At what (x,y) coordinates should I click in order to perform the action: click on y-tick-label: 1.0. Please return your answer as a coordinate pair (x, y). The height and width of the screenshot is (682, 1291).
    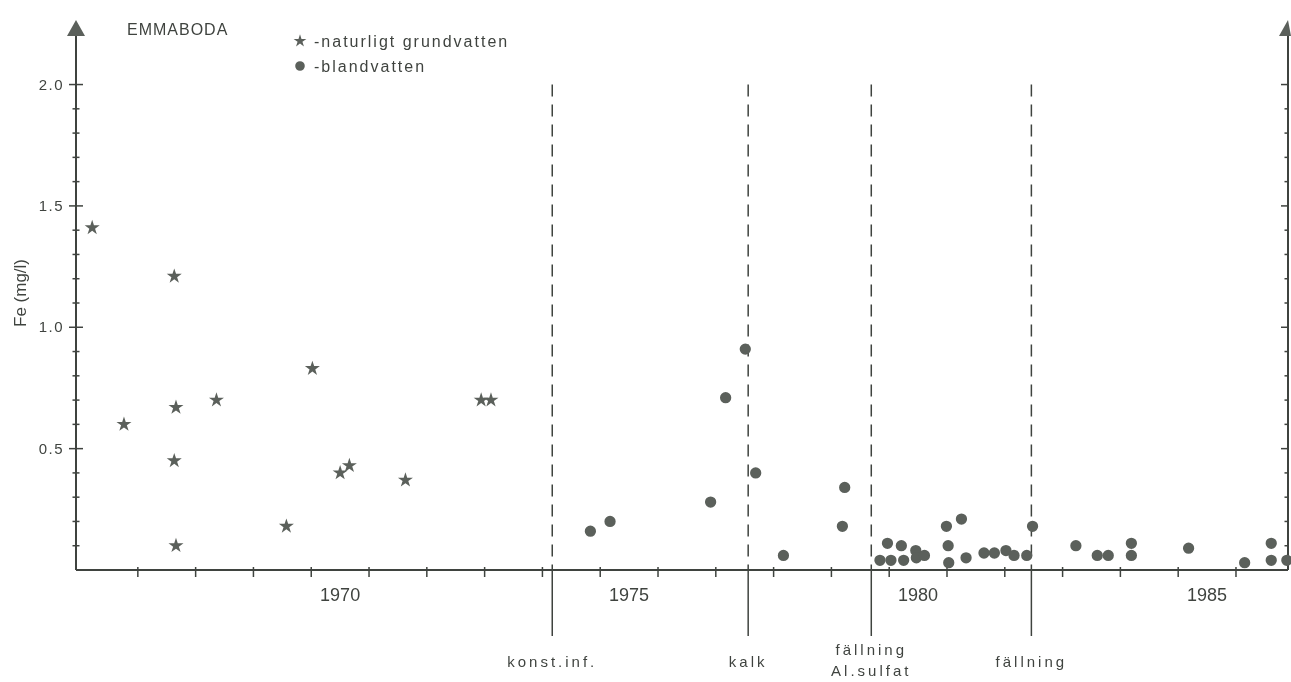
    Looking at the image, I should click on (51, 327).